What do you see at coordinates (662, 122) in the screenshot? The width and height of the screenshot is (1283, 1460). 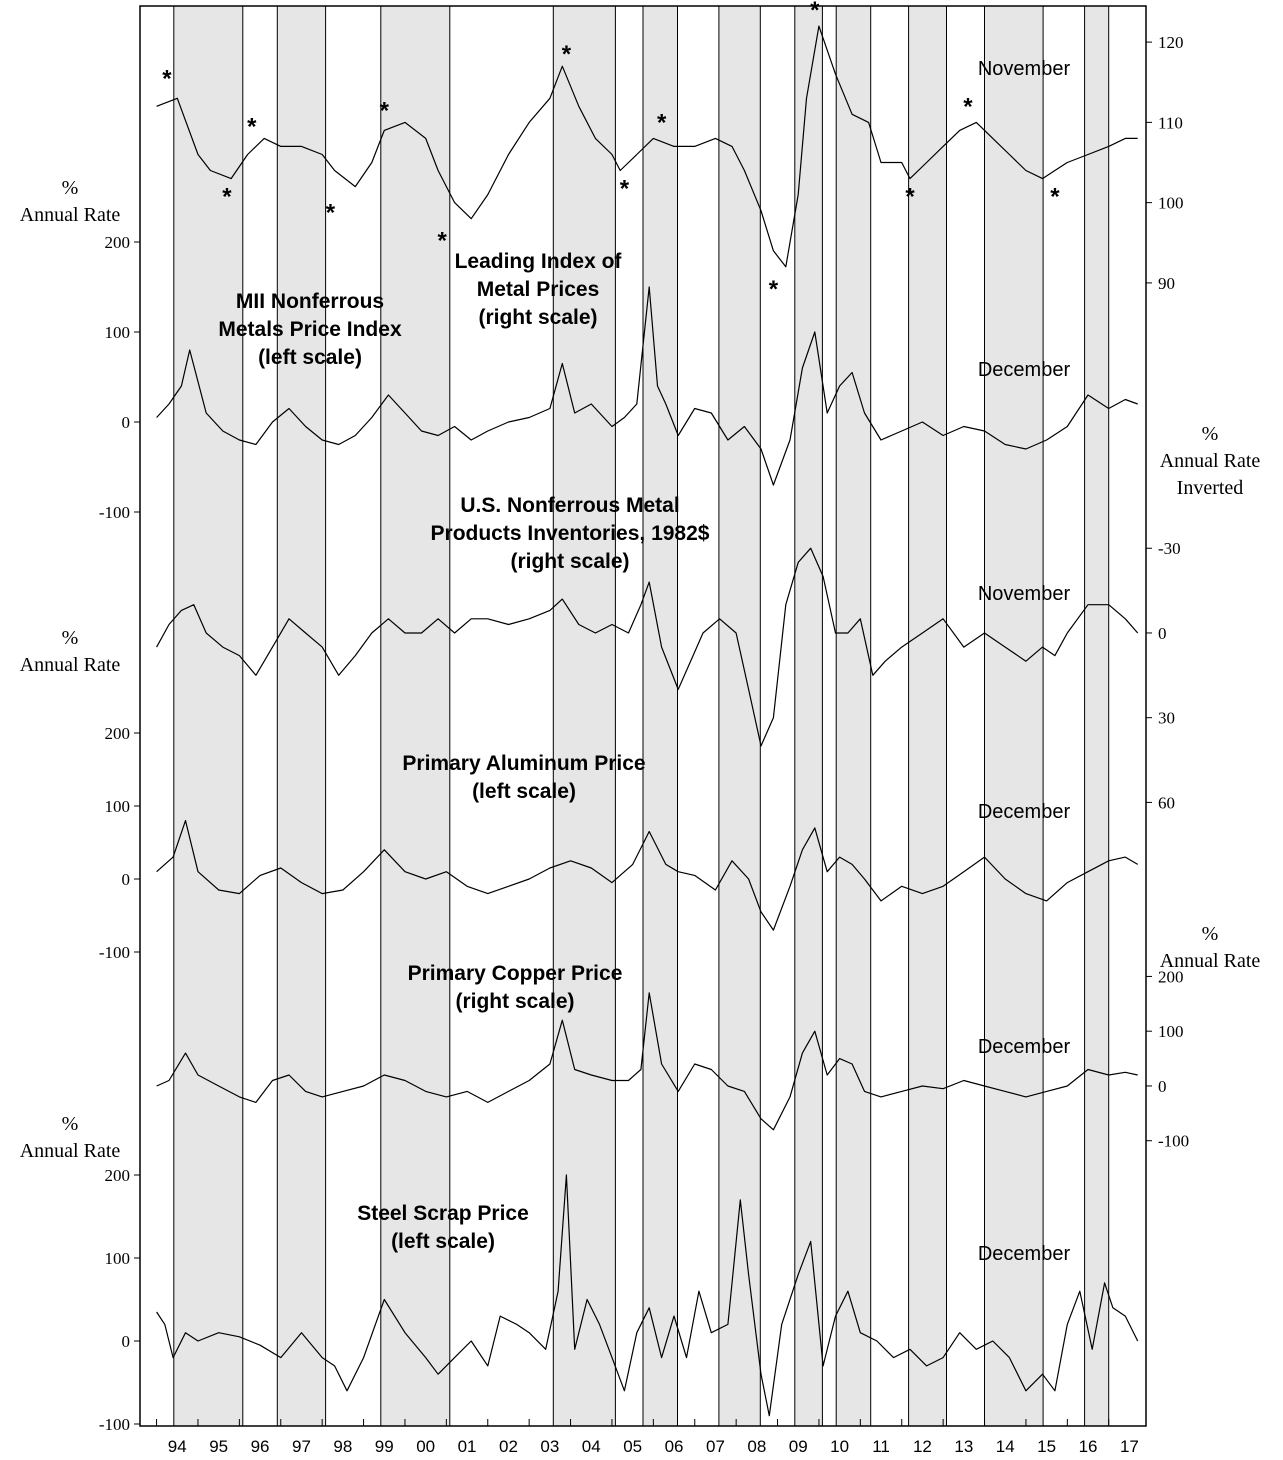 I see `turning-point-asterisk-9: *` at bounding box center [662, 122].